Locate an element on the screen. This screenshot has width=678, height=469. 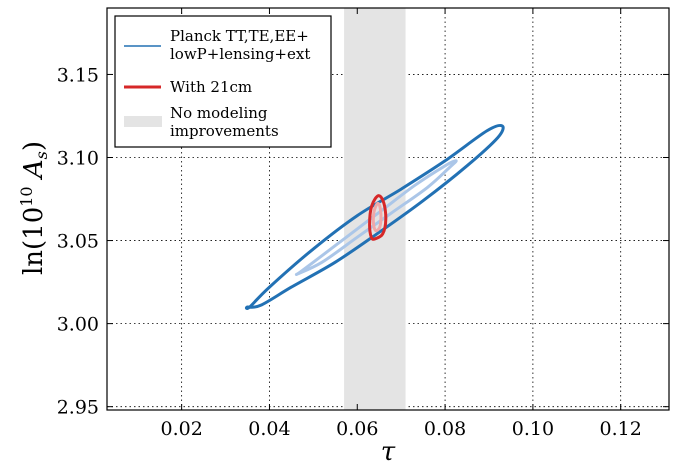
y-tick-label: 2.95 is located at coordinates (78, 408).